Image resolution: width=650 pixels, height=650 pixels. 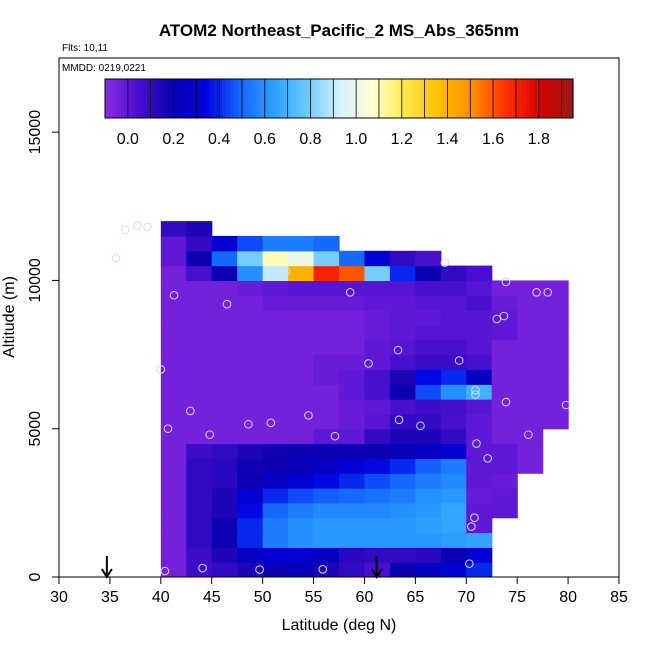 What do you see at coordinates (356, 139) in the screenshot?
I see `colorbar-tick-label: 1.0` at bounding box center [356, 139].